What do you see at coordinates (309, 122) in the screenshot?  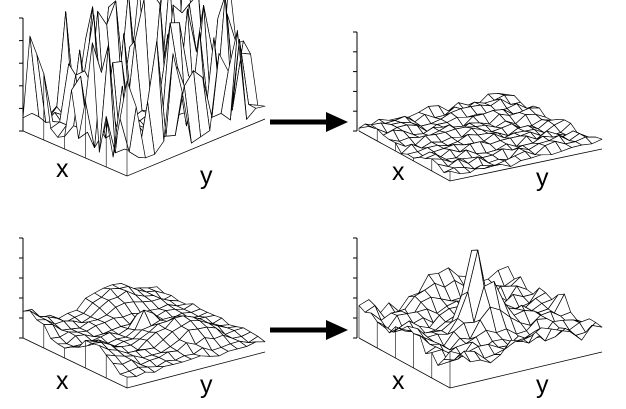 I see `arrow-top` at bounding box center [309, 122].